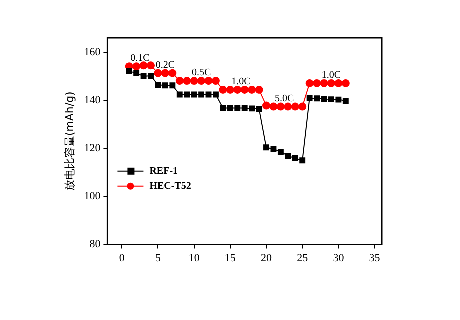  I want to click on annotation: 5.0C, so click(284, 98).